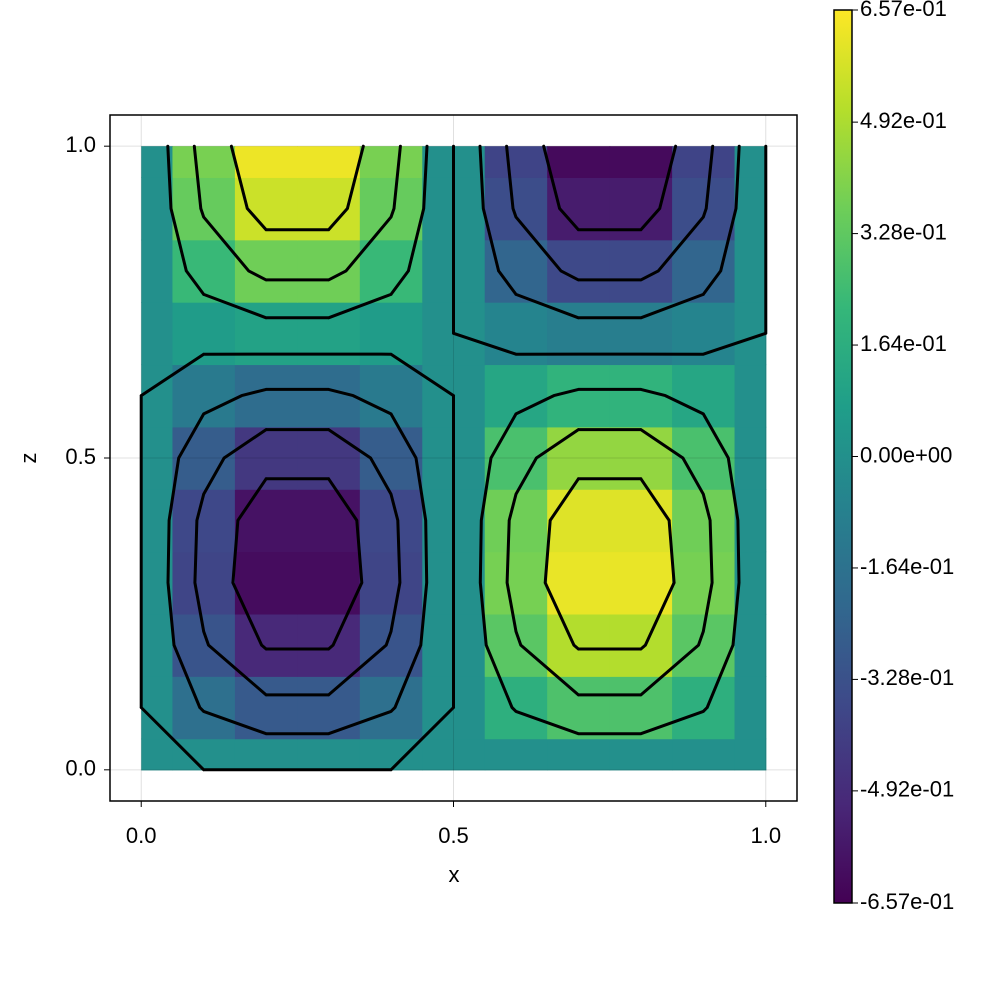  I want to click on x-tick-label: 0.5, so click(453, 835).